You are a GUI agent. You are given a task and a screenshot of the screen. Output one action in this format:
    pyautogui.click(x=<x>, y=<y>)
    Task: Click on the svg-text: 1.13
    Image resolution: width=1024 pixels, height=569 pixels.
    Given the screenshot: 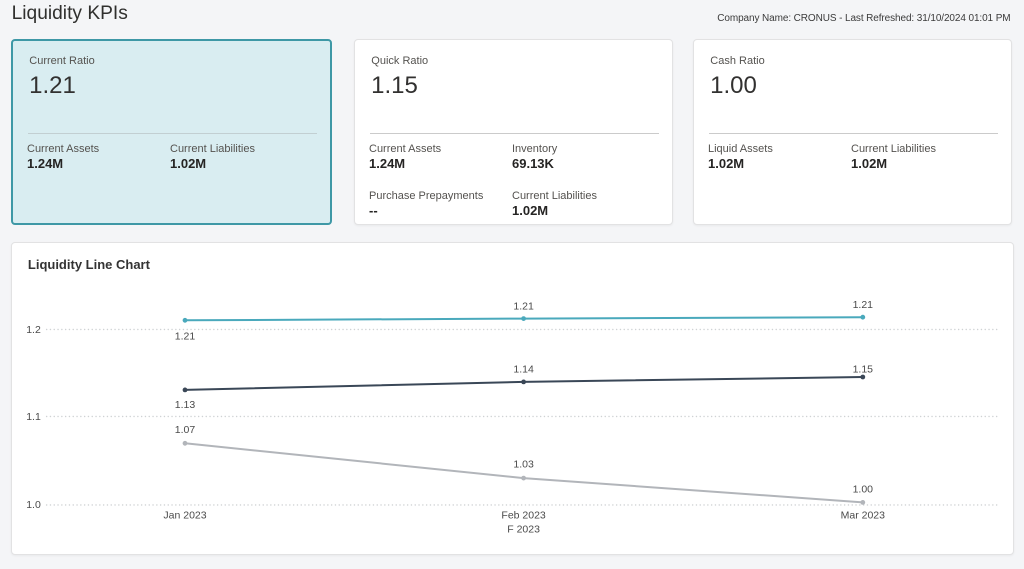 What is the action you would take?
    pyautogui.click(x=185, y=405)
    